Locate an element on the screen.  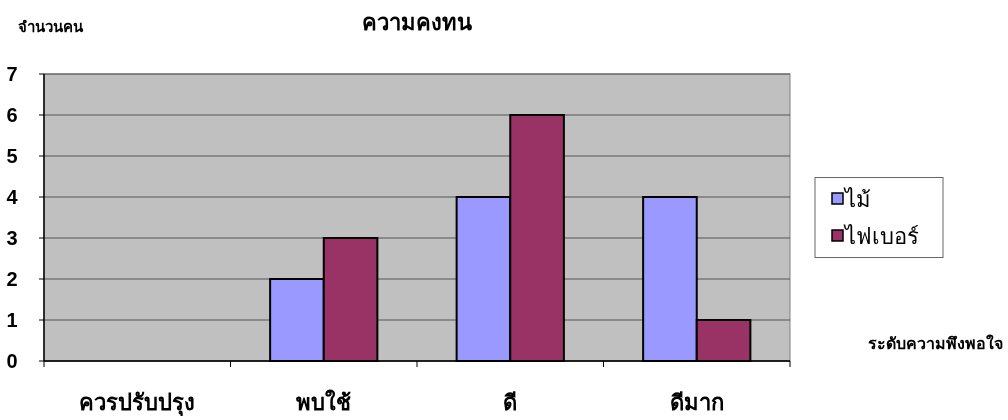
y-tick-label: 2 is located at coordinates (12, 279).